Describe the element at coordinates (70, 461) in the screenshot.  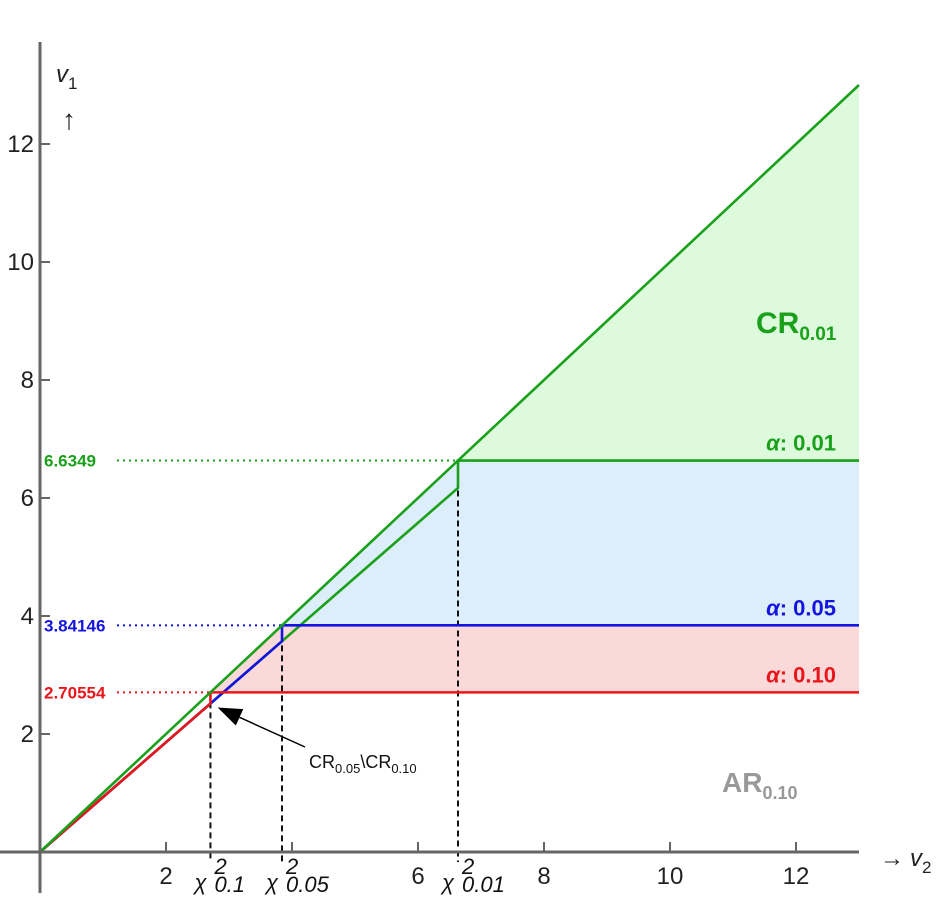
I see `threshold-label-3: 6.6349` at that location.